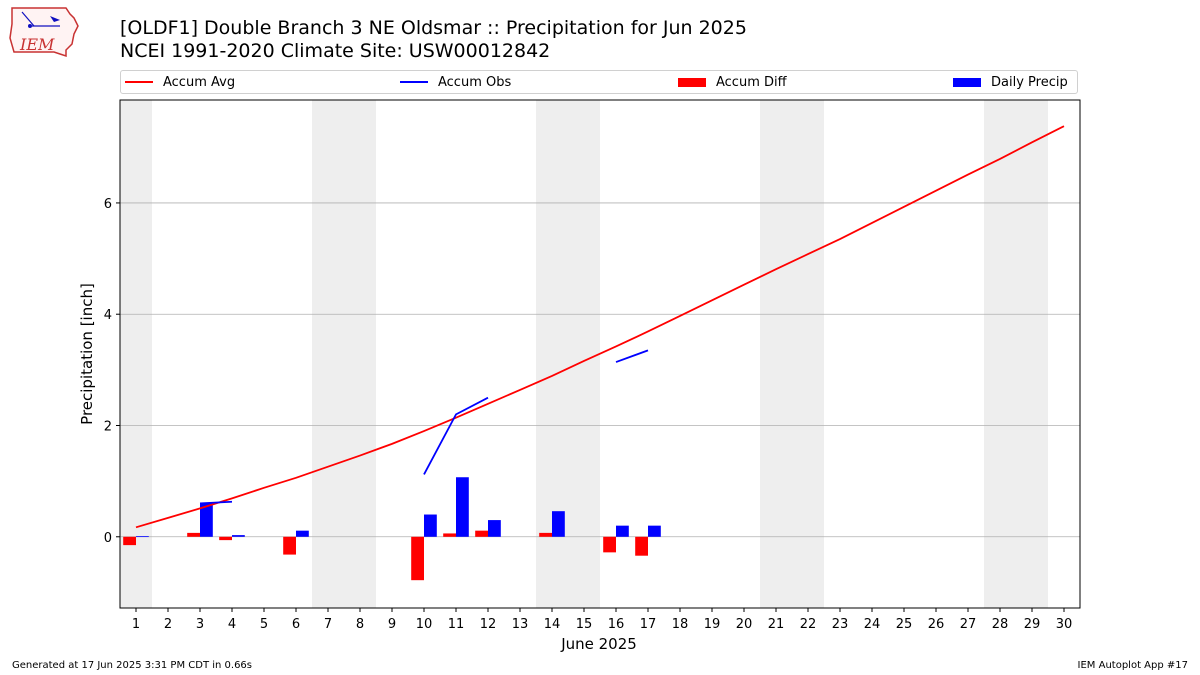 This screenshot has width=1200, height=675. What do you see at coordinates (520, 624) in the screenshot?
I see `x-tick-label-13: 13` at bounding box center [520, 624].